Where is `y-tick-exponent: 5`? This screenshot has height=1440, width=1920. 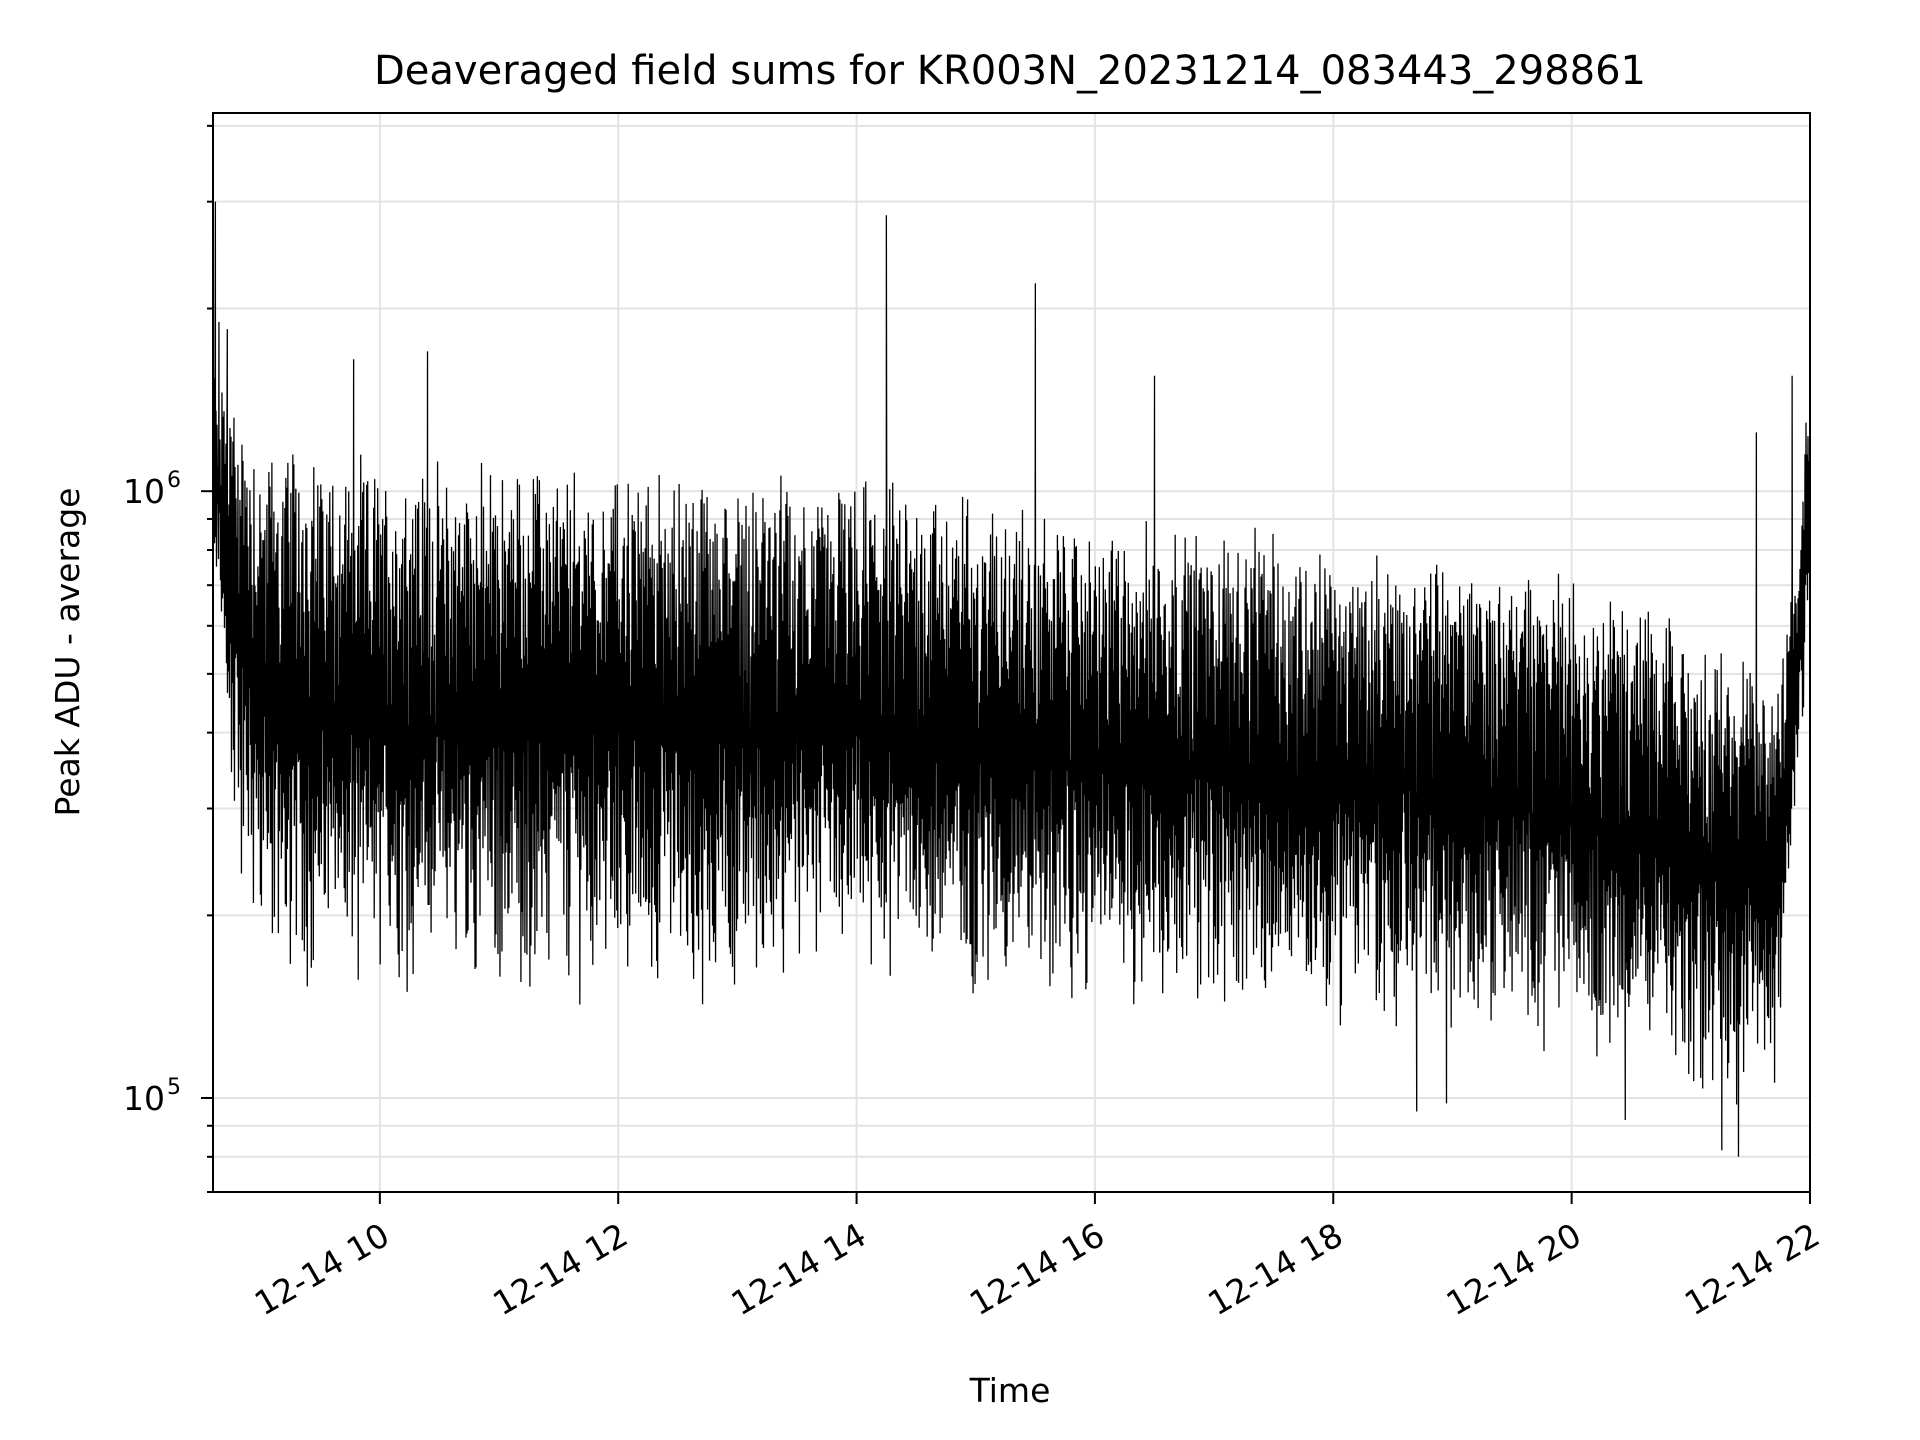 y-tick-exponent: 5 is located at coordinates (174, 1087).